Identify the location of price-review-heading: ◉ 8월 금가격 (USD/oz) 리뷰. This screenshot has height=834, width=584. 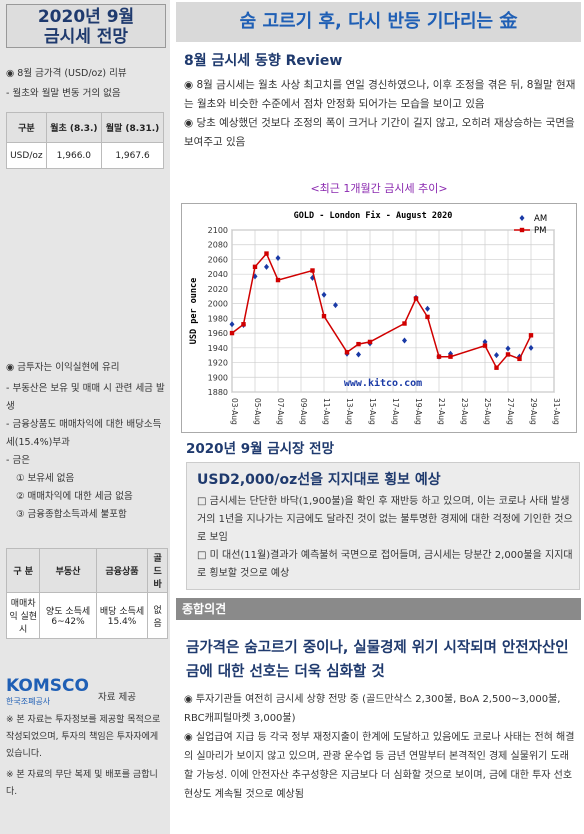
(66, 73).